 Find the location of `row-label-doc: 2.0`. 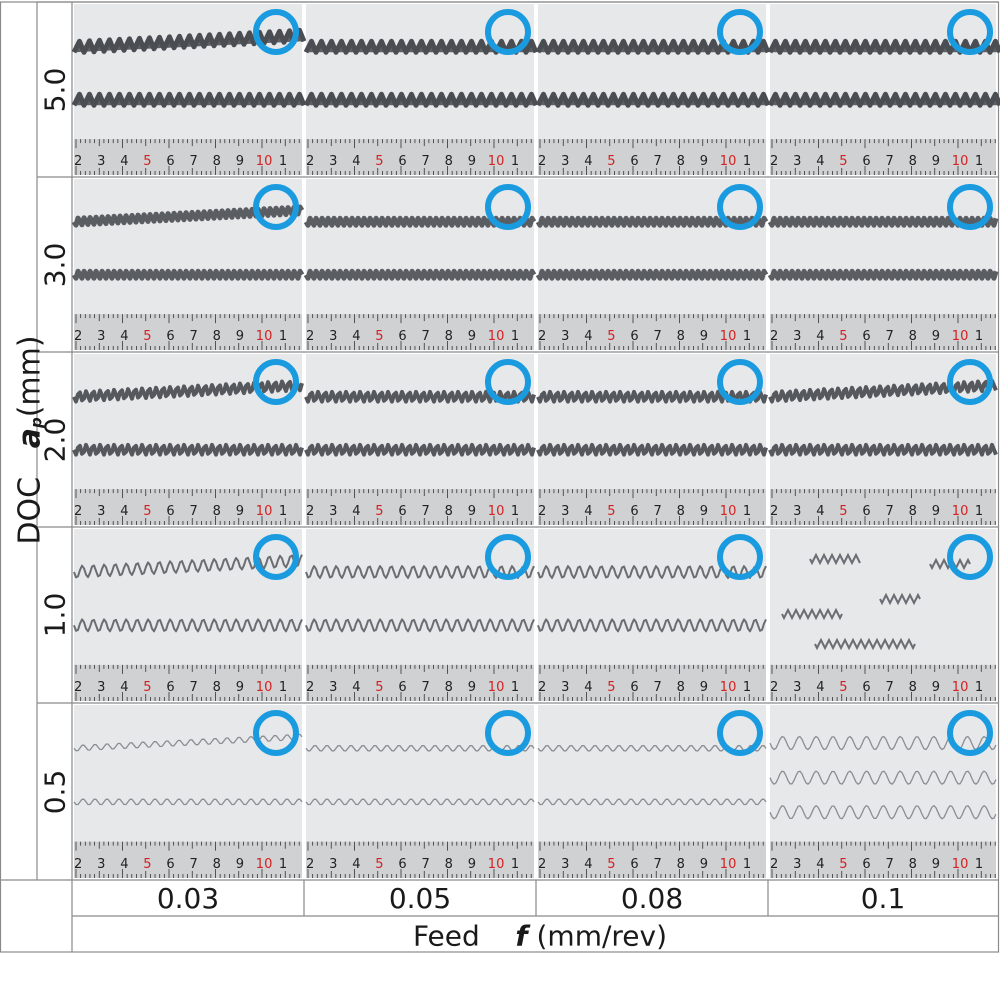

row-label-doc: 2.0 is located at coordinates (54, 439).